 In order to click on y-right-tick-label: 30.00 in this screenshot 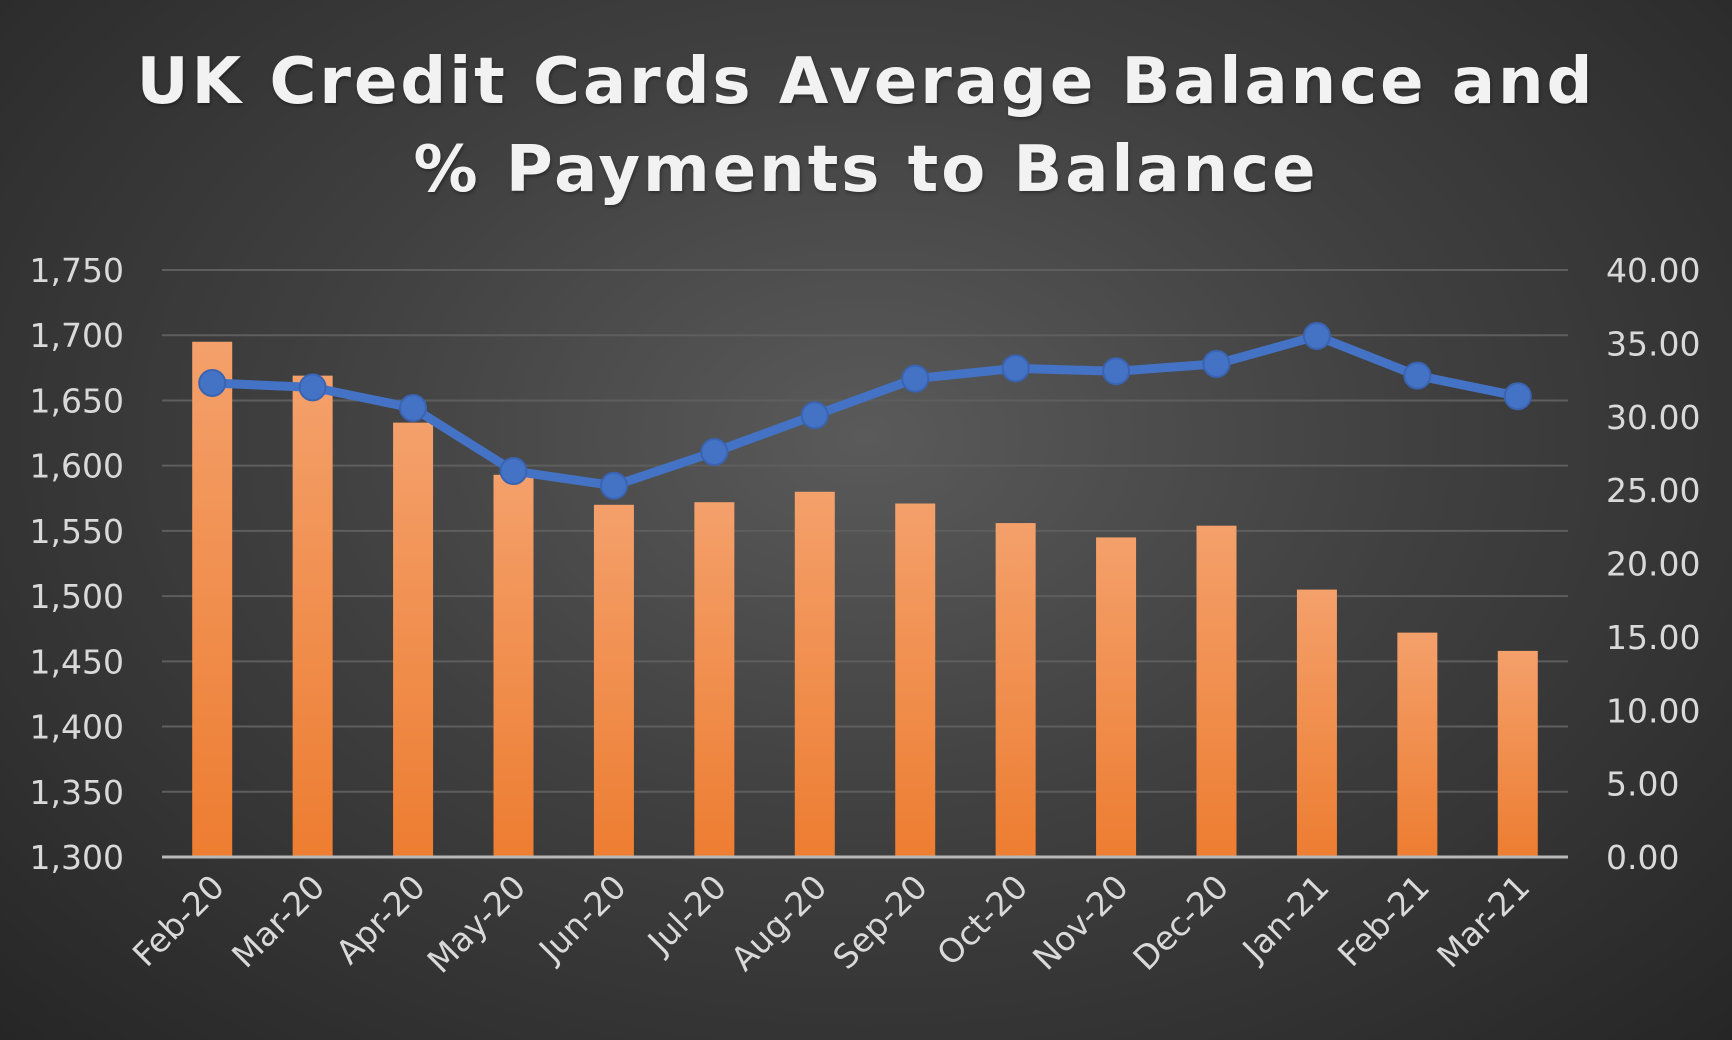, I will do `click(1653, 417)`.